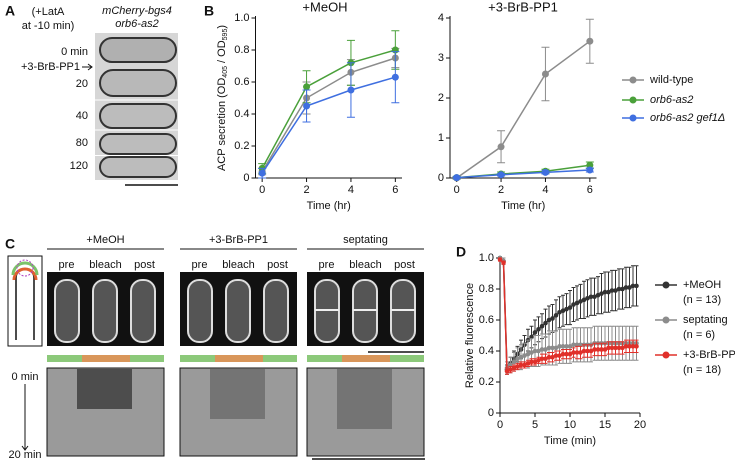  What do you see at coordinates (238, 265) in the screenshot?
I see `phase-label: bleach` at bounding box center [238, 265].